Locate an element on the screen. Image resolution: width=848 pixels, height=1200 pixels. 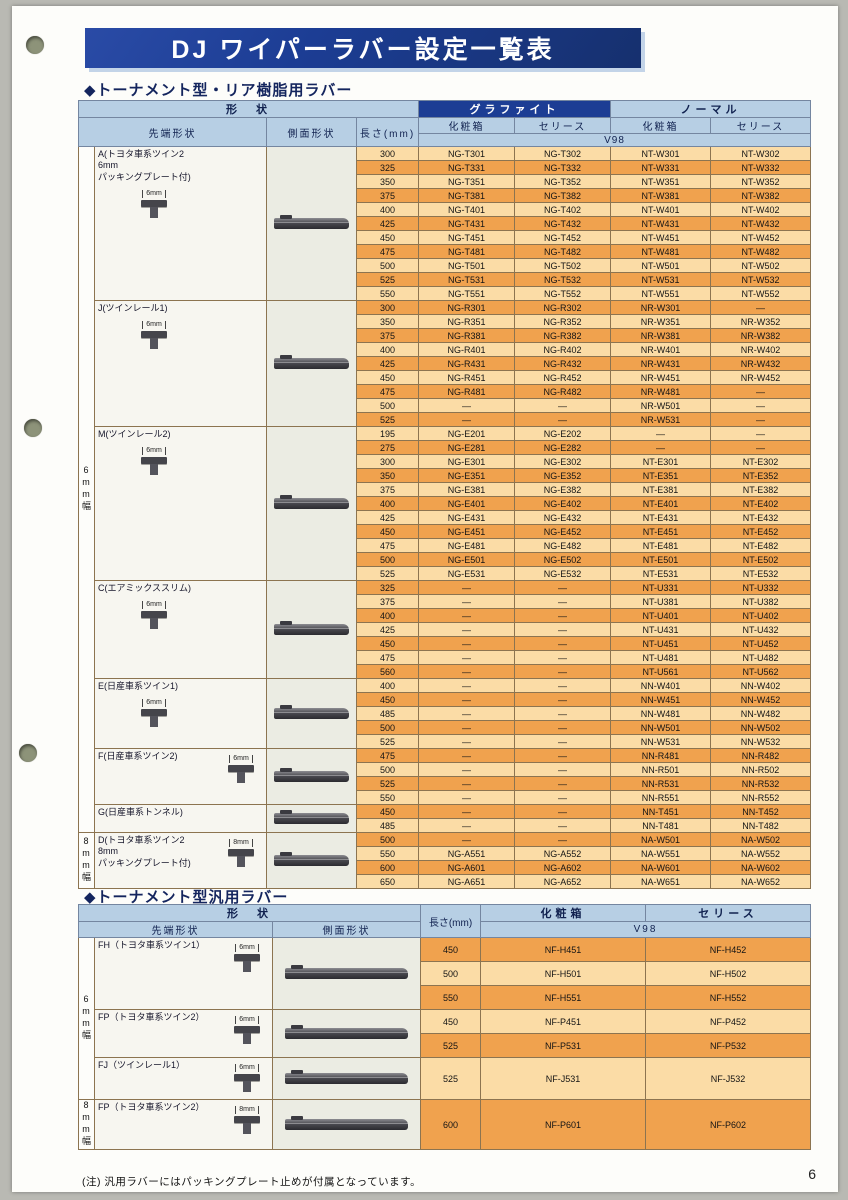
table-row: C(エアミックススリム) 6mm 325— — NT-U331 NT-U332 is located at coordinates (445, 629).